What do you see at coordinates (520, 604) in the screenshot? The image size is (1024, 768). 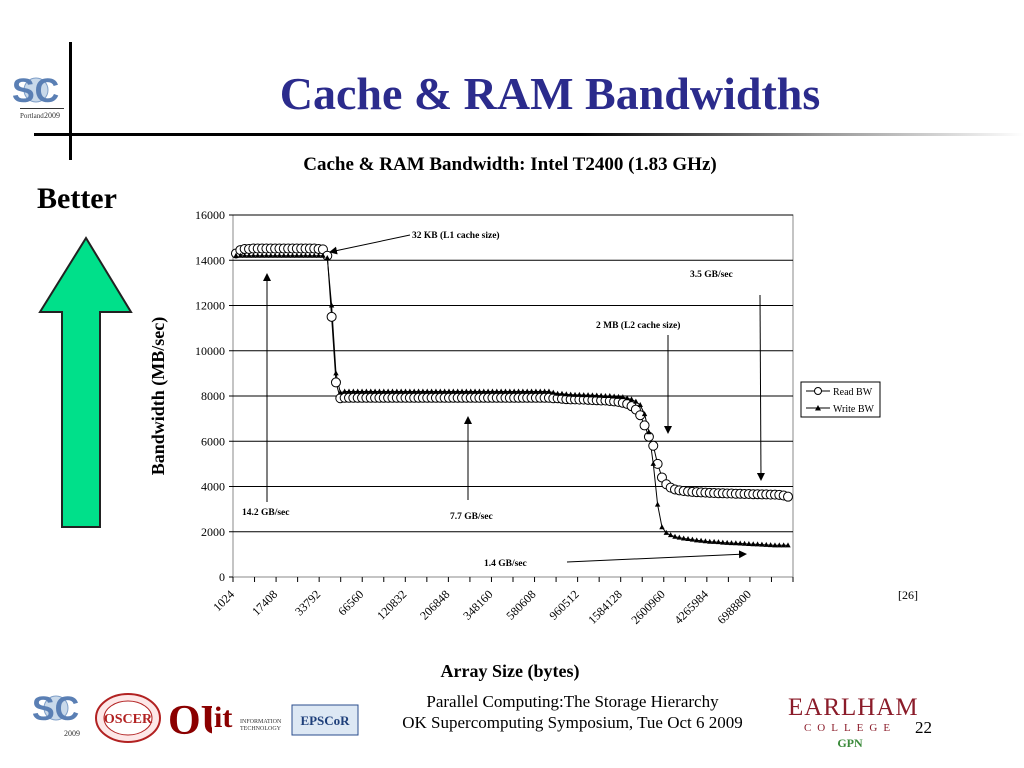 I see `x-tick-label: 580608` at bounding box center [520, 604].